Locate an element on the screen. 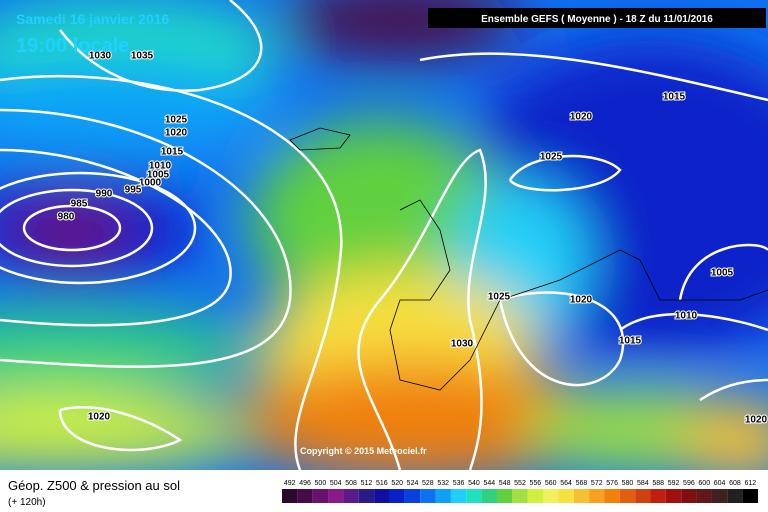  scale-label: 492 is located at coordinates (290, 483).